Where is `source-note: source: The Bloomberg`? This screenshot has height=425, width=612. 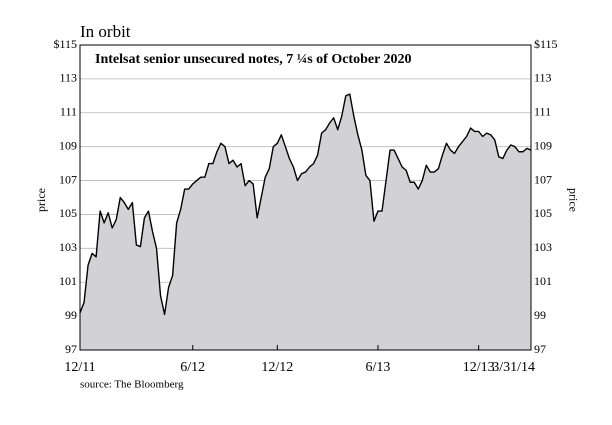 source-note: source: The Bloomberg is located at coordinates (132, 385).